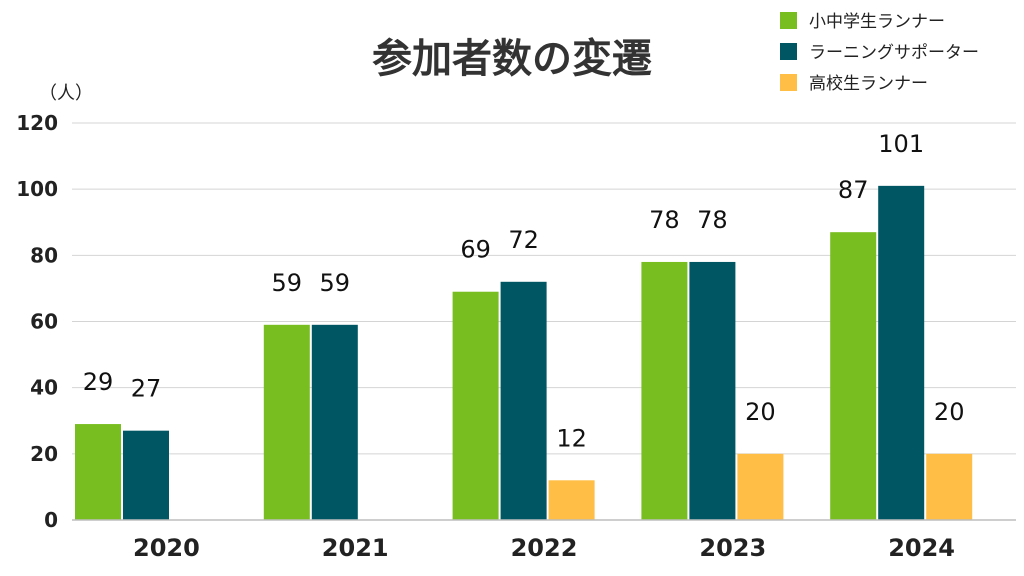 Image resolution: width=1024 pixels, height=576 pixels. What do you see at coordinates (664, 220) in the screenshot?
I see `data-label-2023-series-1: 78` at bounding box center [664, 220].